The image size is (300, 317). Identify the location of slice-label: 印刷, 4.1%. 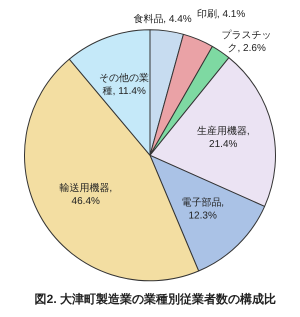
(221, 14).